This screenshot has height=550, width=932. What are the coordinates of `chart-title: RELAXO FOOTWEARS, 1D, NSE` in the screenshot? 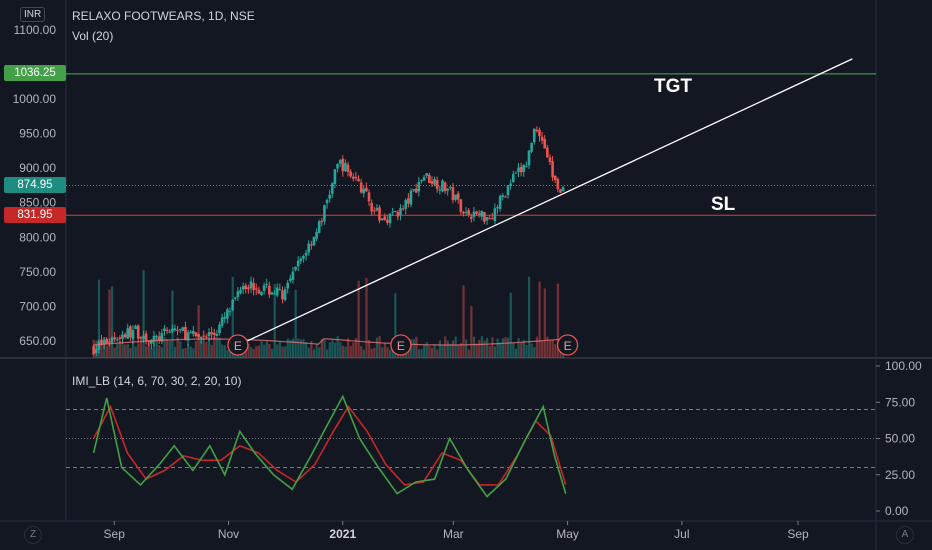 It's located at (163, 16).